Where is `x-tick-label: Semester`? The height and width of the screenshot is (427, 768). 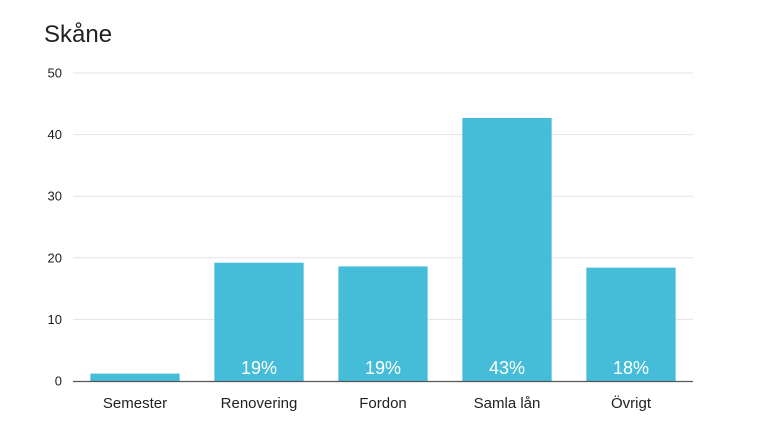 x-tick-label: Semester is located at coordinates (135, 403).